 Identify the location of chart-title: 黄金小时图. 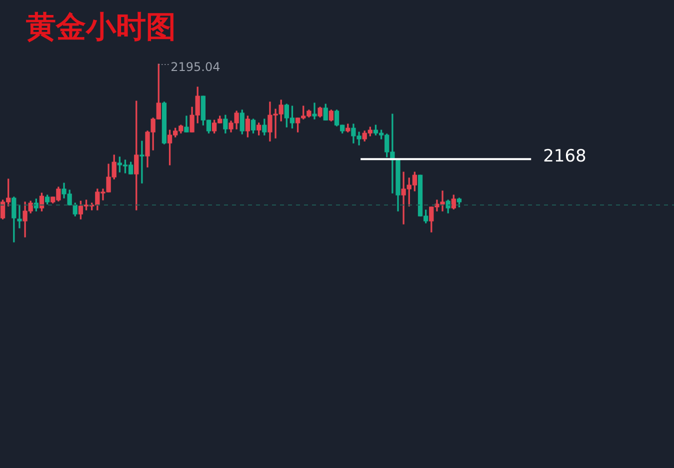
(101, 28).